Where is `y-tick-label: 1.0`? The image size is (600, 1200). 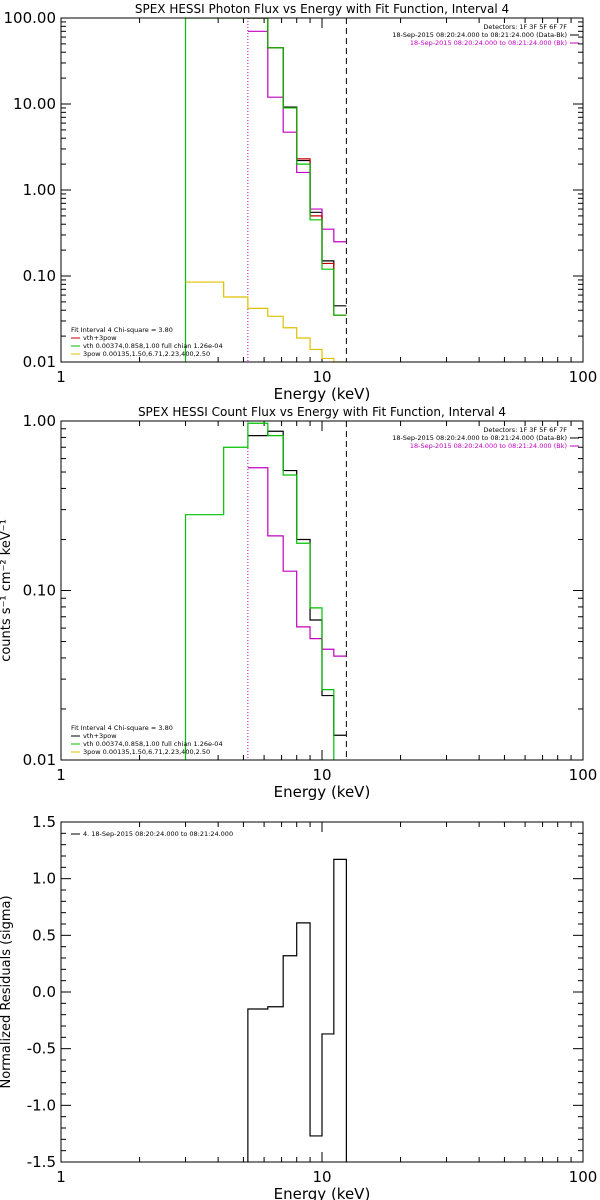
y-tick-label: 1.0 is located at coordinates (44, 879).